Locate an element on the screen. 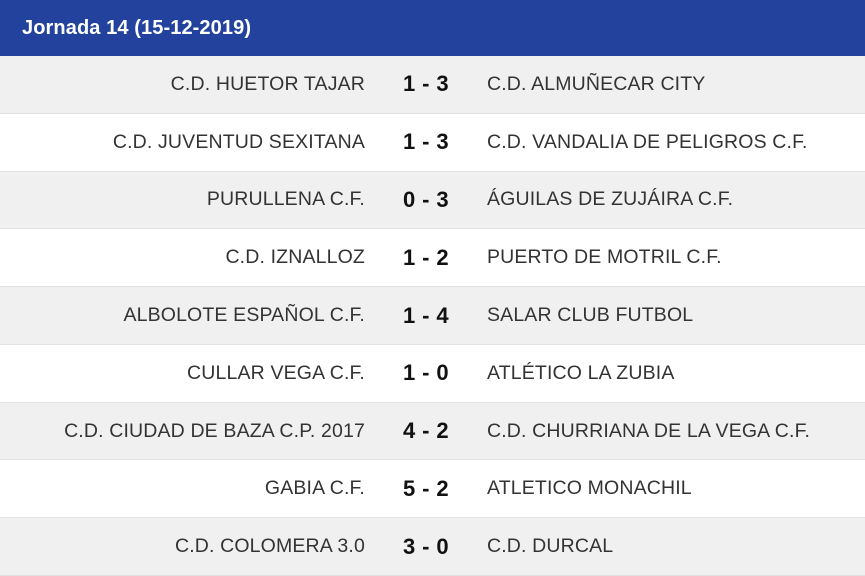 The width and height of the screenshot is (865, 576). away-team-name: ATLETICO MONACHIL is located at coordinates (589, 488).